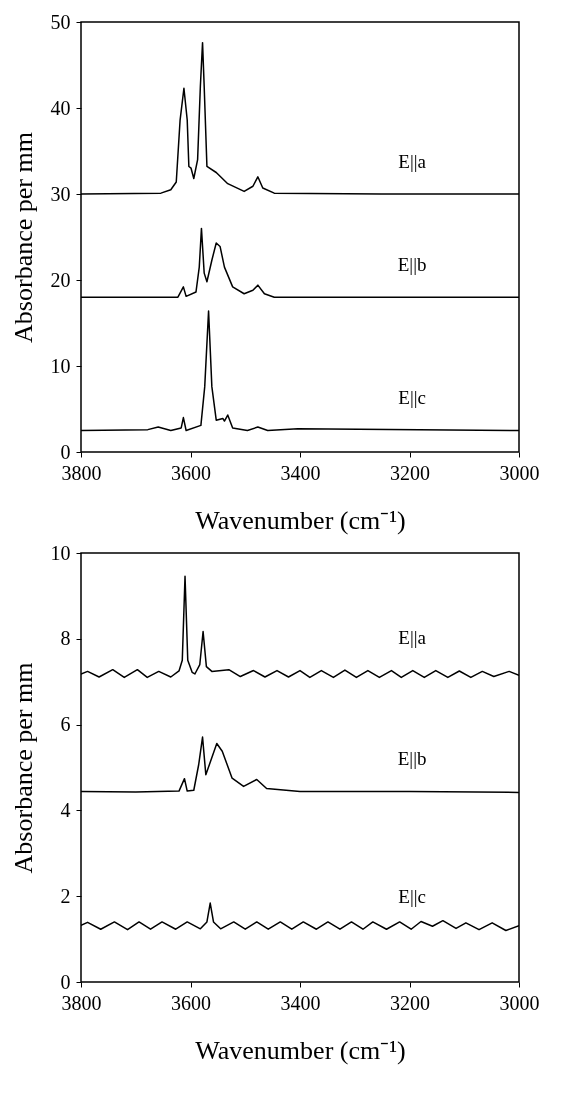 The height and width of the screenshot is (1118, 567). Describe the element at coordinates (60, 107) in the screenshot. I see `y-tick-label: 40` at that location.